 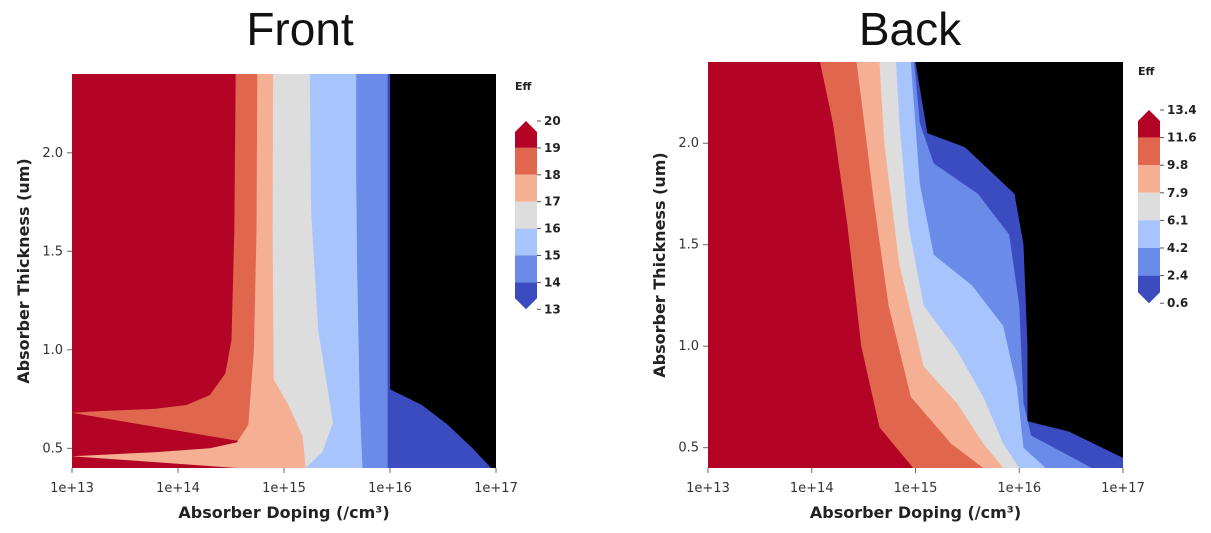 What do you see at coordinates (552, 148) in the screenshot?
I see `colorbar-tick-label: 19` at bounding box center [552, 148].